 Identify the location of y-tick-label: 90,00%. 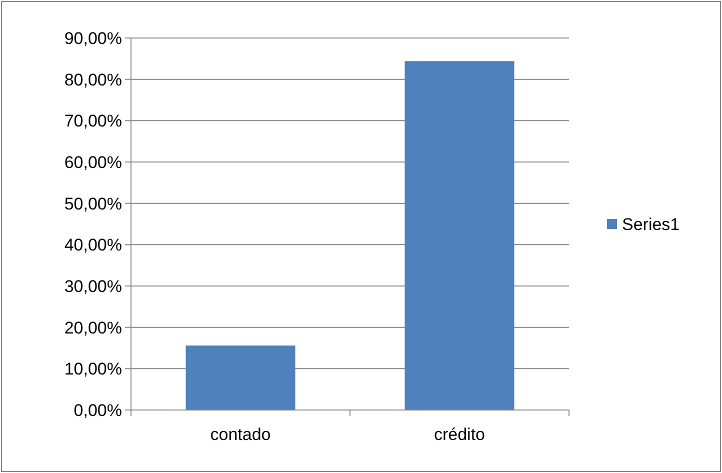
(93, 38).